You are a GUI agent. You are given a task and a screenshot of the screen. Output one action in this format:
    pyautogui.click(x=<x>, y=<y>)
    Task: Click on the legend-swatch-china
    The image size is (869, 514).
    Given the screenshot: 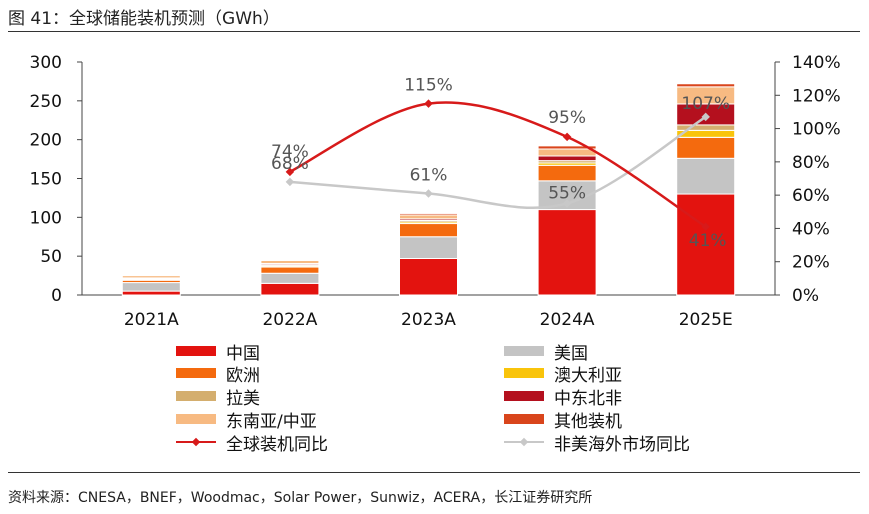 What is the action you would take?
    pyautogui.click(x=196, y=351)
    